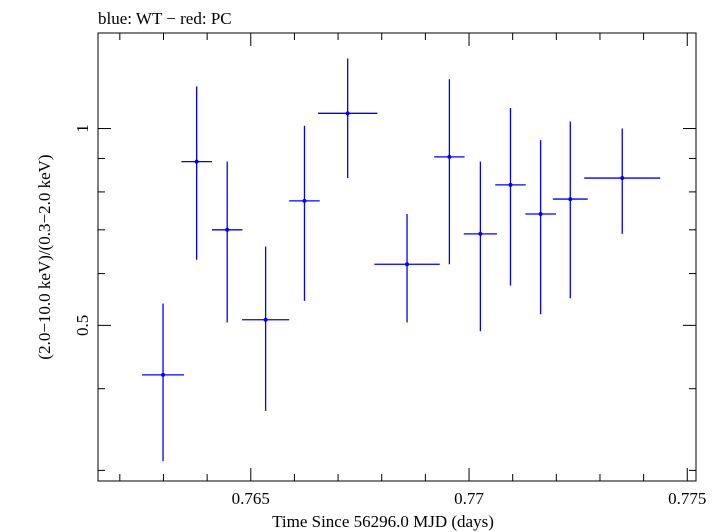 The width and height of the screenshot is (721, 532). Describe the element at coordinates (165, 18) in the screenshot. I see `chart-title: blue: WT − red: PC` at that location.